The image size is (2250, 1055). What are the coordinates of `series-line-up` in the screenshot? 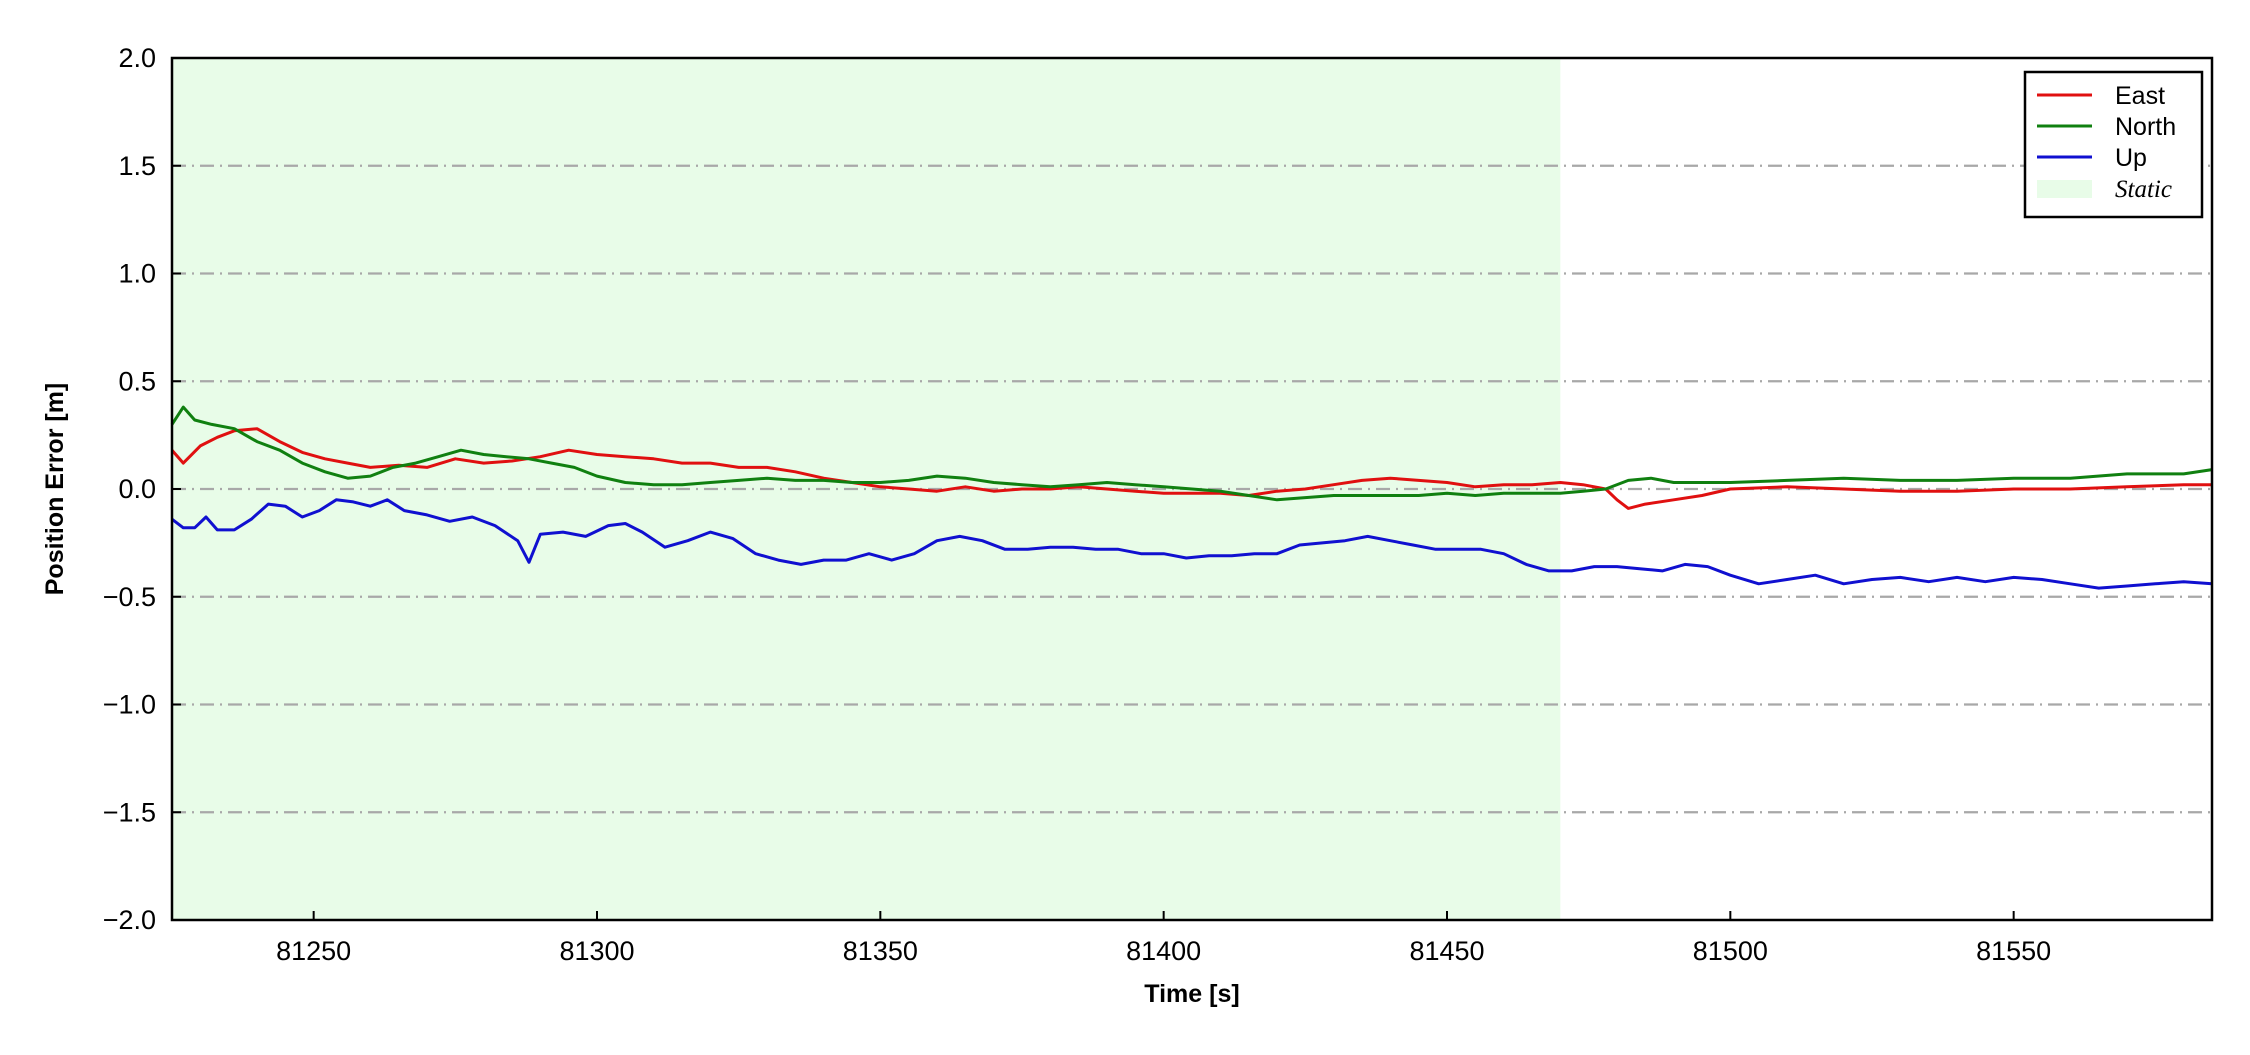 It's located at (1192, 544).